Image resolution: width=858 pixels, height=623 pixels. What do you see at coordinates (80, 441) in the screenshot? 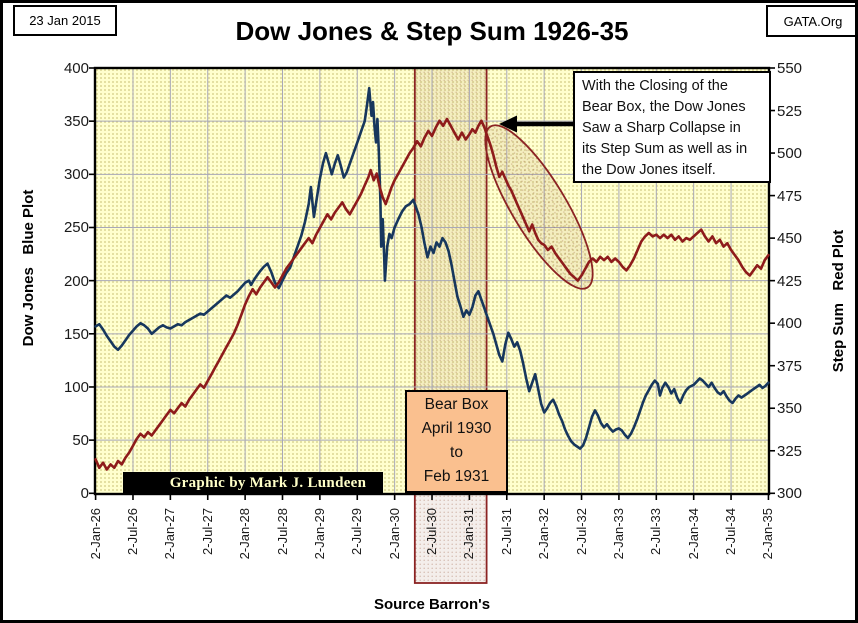
I see `y-left-tick-label: 50` at bounding box center [80, 441].